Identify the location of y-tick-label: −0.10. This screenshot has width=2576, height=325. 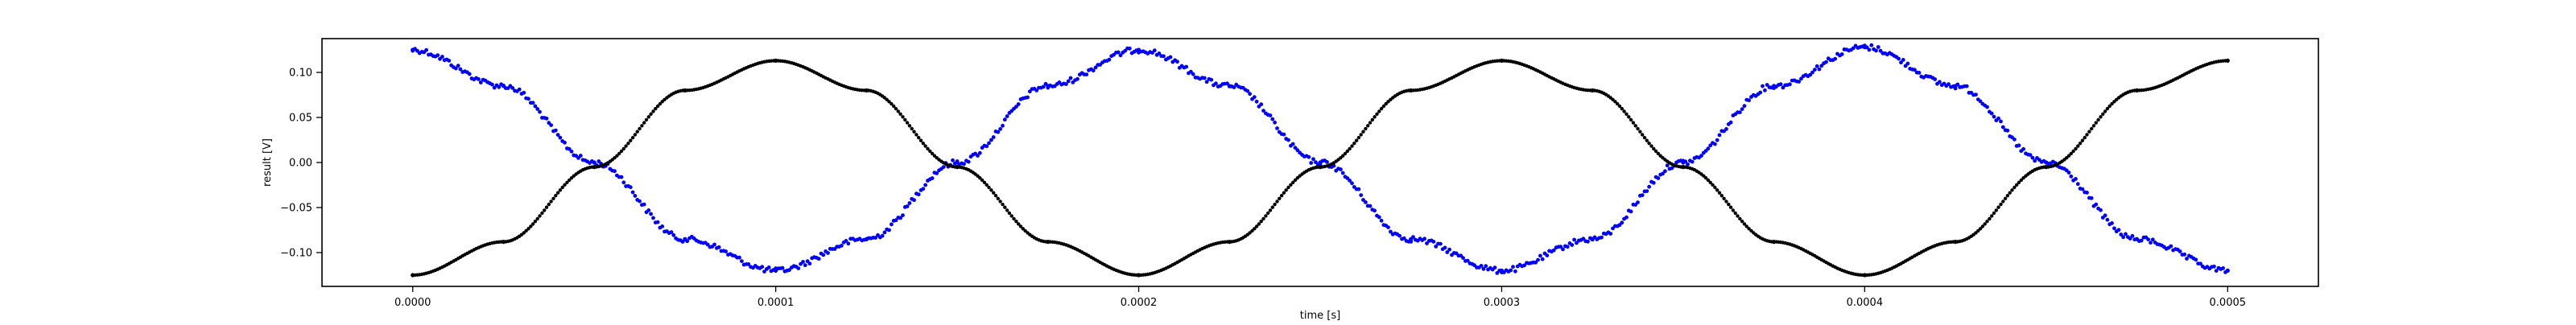
(296, 254).